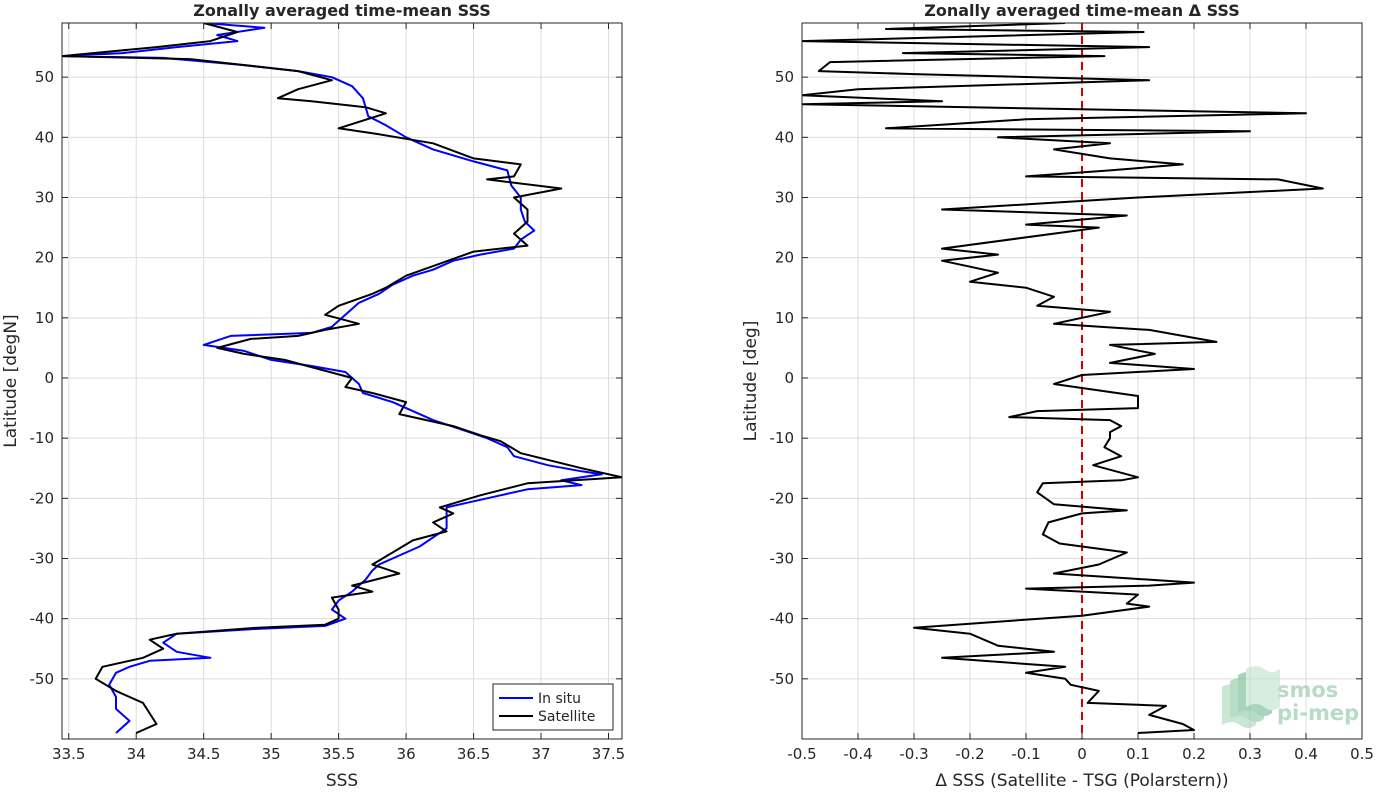  I want to click on dsss-y-tick-label: -10, so click(782, 438).